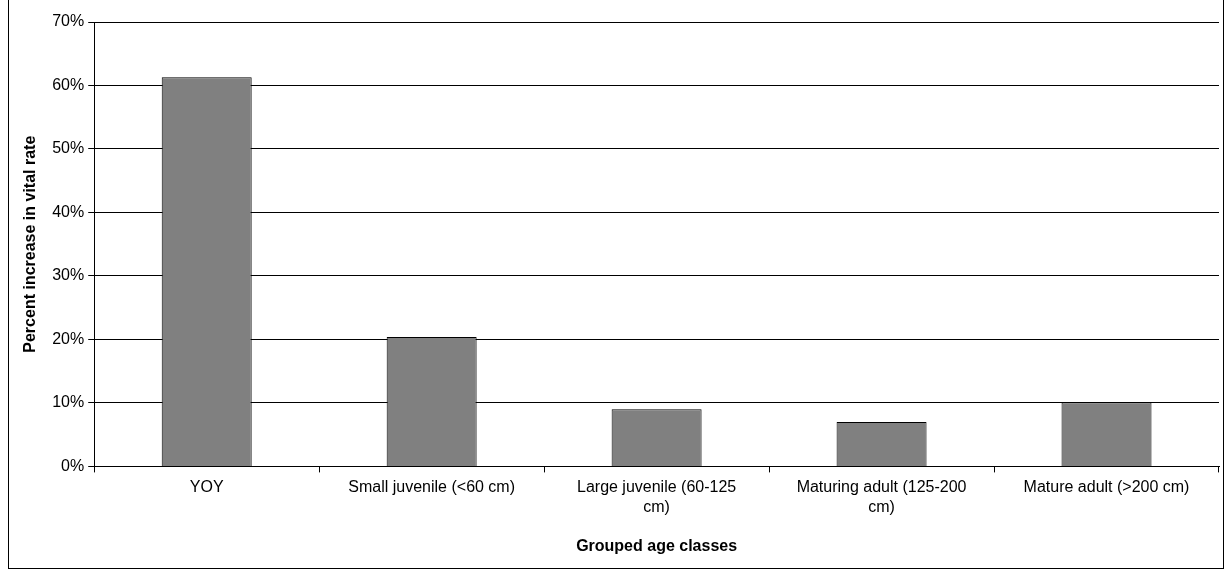 The height and width of the screenshot is (571, 1227). What do you see at coordinates (68, 211) in the screenshot?
I see `y-tick-label: 40%` at bounding box center [68, 211].